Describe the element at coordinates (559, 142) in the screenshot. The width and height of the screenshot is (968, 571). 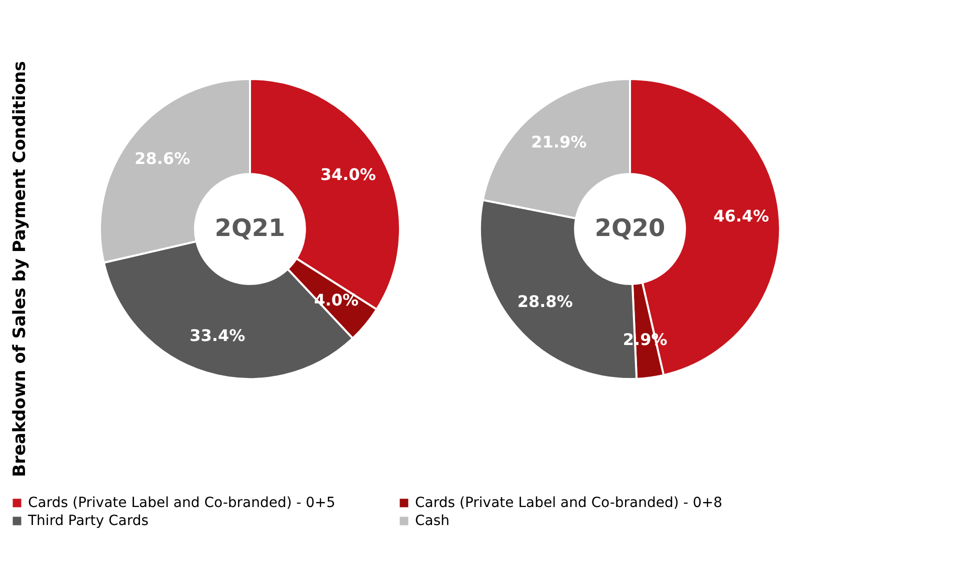
I see `data-label: 21.9%` at that location.